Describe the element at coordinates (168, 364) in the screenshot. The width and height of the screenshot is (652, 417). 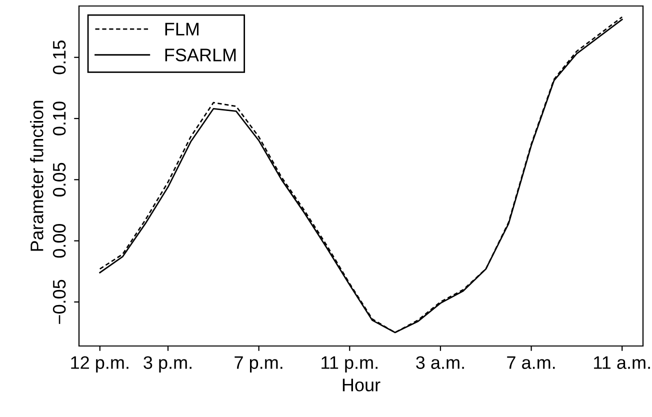
I see `x-tick-label: 3 p.m.` at that location.